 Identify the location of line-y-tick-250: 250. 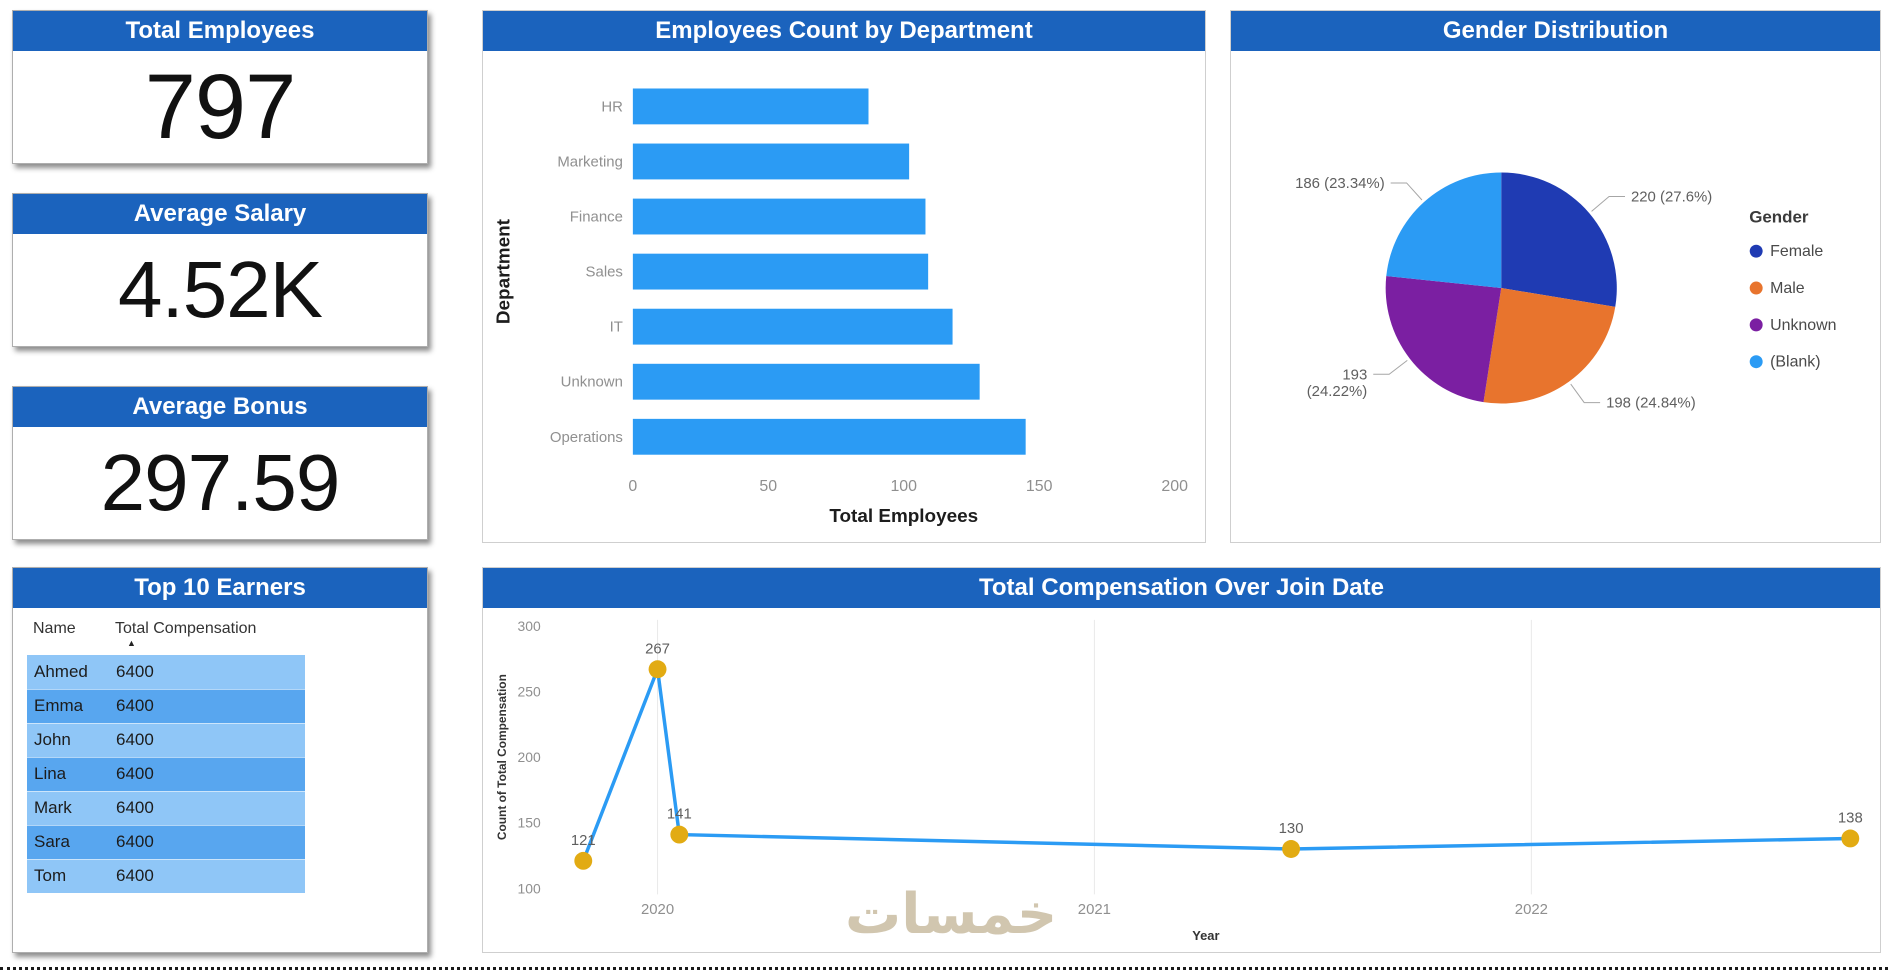
(529, 691).